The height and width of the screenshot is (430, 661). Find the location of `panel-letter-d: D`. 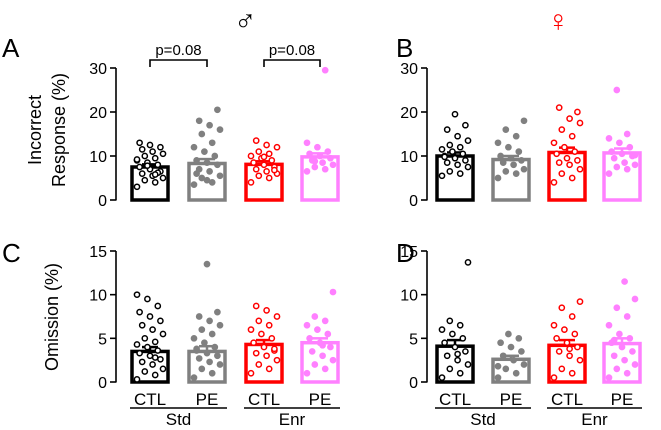

panel-letter-d: D is located at coordinates (405, 253).